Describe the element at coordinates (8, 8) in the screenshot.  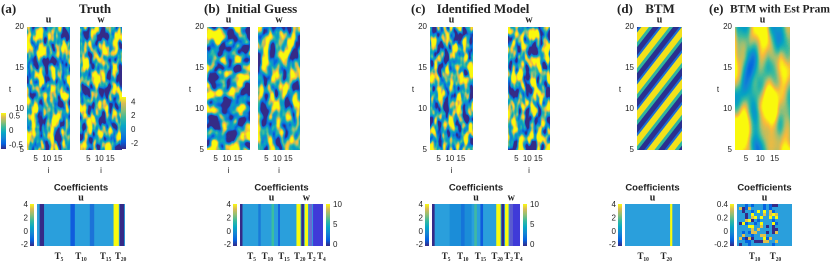
I see `panel-label: (a)` at that location.